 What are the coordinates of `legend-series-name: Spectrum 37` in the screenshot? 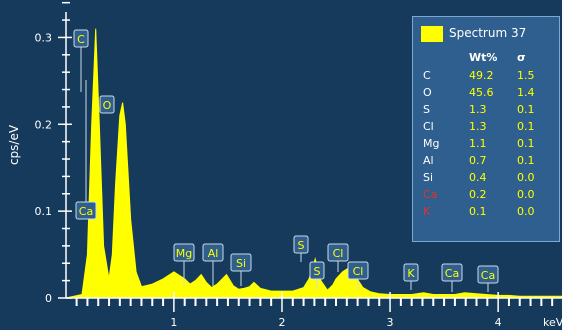 It's located at (488, 33).